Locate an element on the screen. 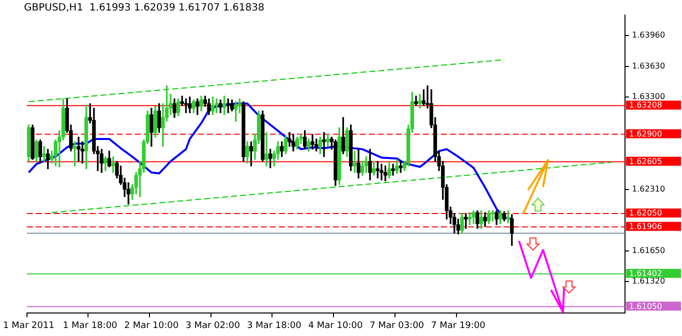  ref-line-label: 1.62605 is located at coordinates (645, 161).